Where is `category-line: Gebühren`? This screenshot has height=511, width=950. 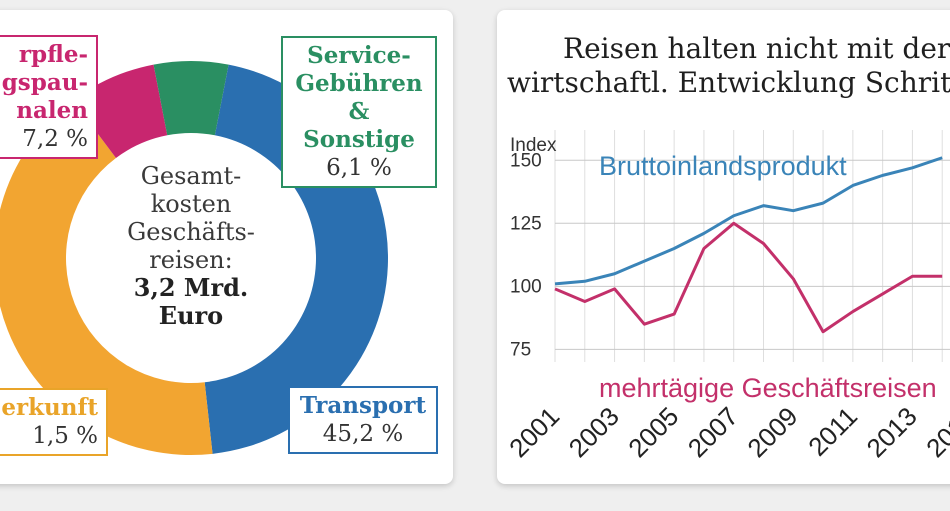 category-line: Gebühren is located at coordinates (359, 83).